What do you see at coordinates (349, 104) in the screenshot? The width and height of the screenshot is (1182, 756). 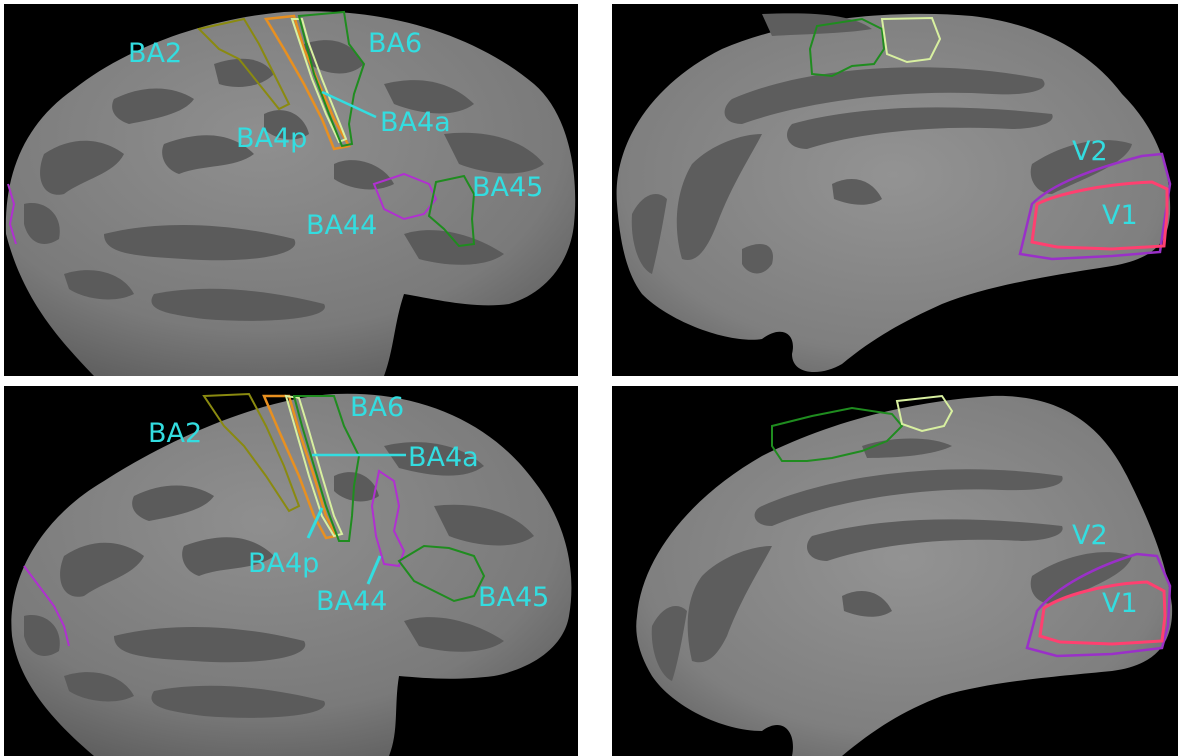 I see `ba4a-pointer-line` at bounding box center [349, 104].